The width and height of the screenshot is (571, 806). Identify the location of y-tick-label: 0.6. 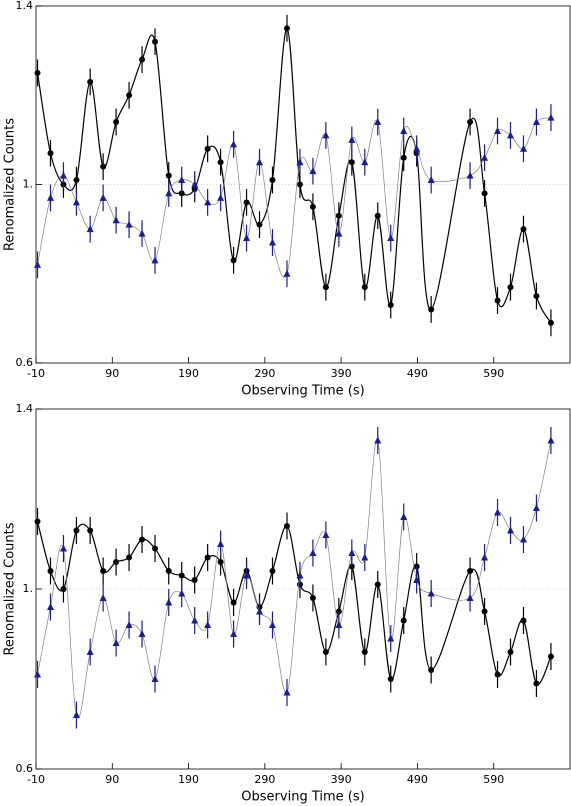
(25, 362).